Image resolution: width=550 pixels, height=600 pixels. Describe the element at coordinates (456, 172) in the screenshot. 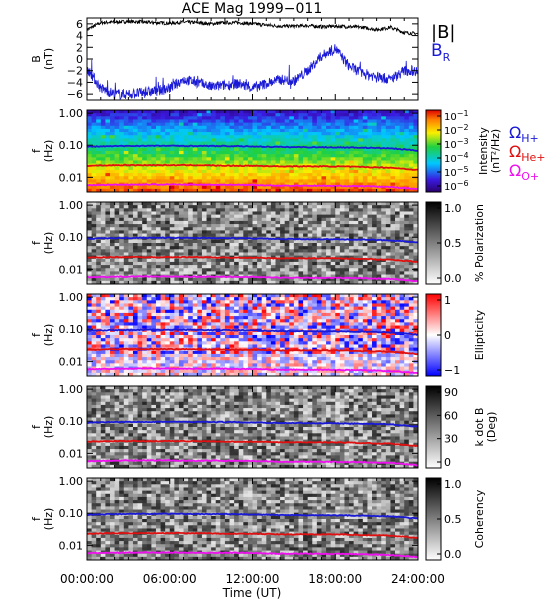

I see `colorbar-tick-label: 10−5` at that location.